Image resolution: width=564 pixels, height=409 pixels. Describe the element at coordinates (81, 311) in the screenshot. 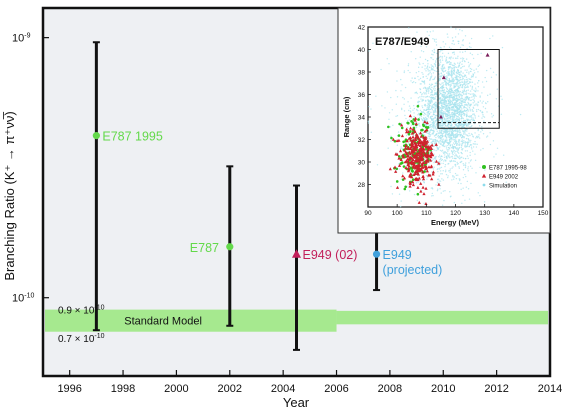

I see `y-annotation-0: 0.9 × 10⁻¹⁰` at that location.